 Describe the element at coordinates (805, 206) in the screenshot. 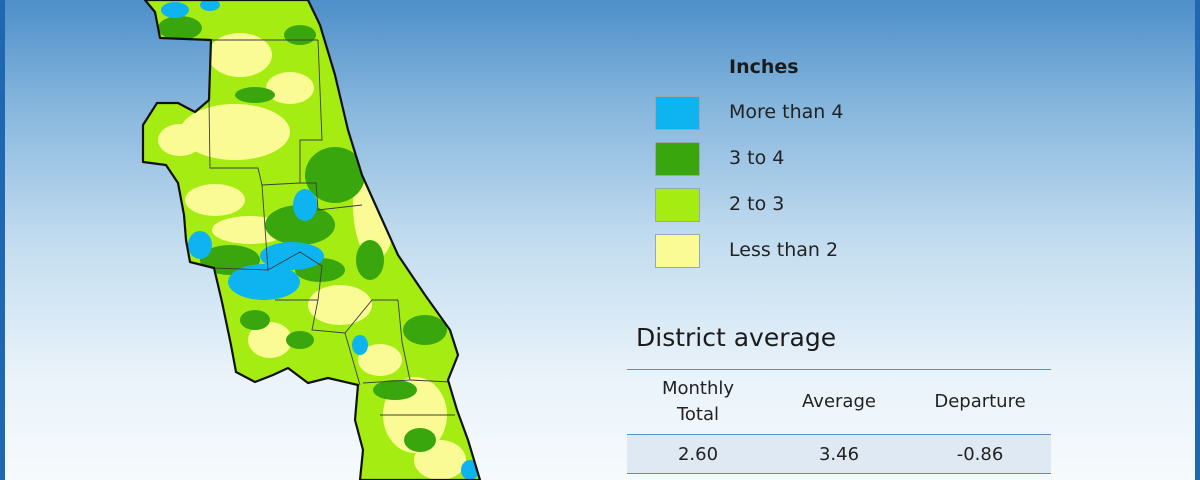

I see `legend-item-2-to-3: 2 to 3` at that location.